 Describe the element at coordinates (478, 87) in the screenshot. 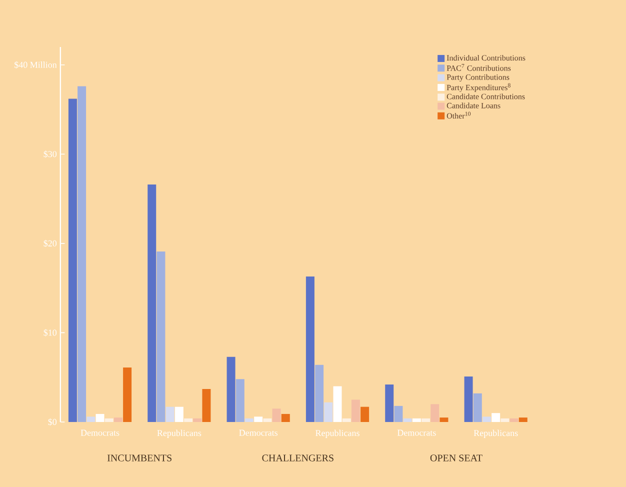

I see `legend-label: Party Expenditures$^{8}$` at that location.